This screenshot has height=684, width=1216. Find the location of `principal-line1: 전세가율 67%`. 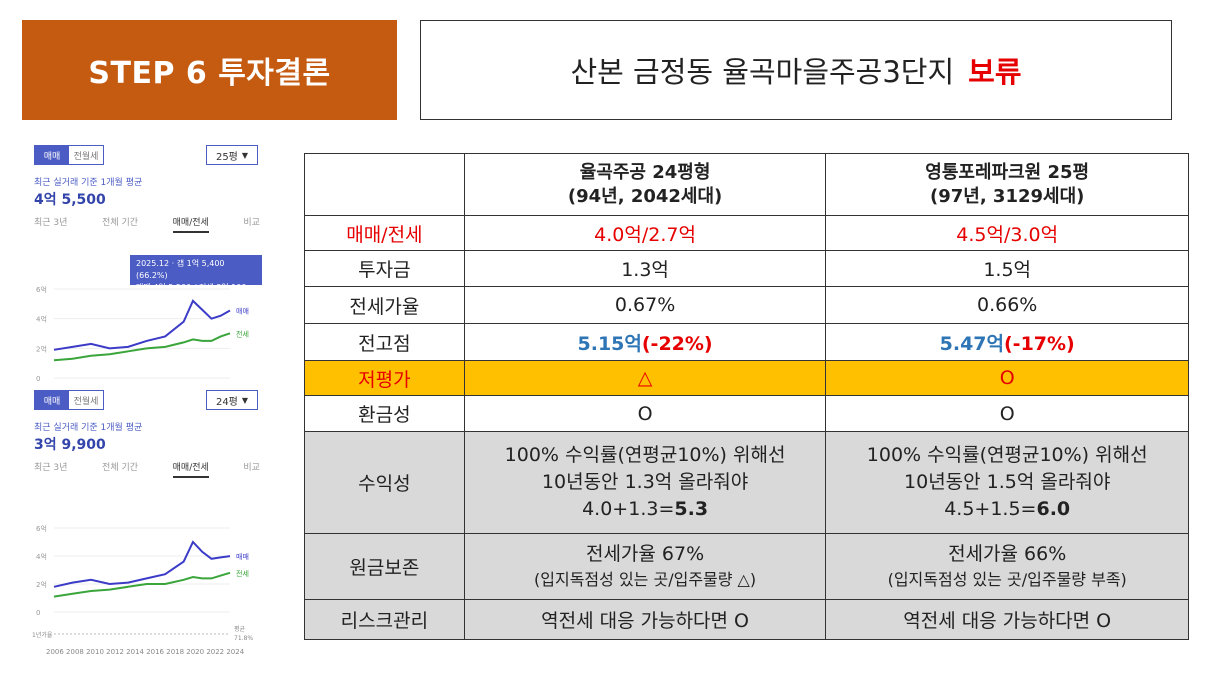

principal-line1: 전세가율 67% is located at coordinates (645, 553).